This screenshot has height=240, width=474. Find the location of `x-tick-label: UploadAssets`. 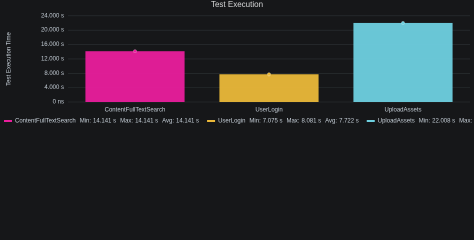

x-tick-label: UploadAssets is located at coordinates (402, 111).